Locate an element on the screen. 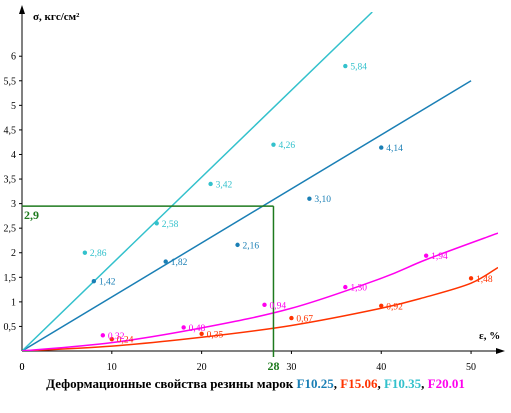  y-tick-label: 1,5 is located at coordinates (10, 278).